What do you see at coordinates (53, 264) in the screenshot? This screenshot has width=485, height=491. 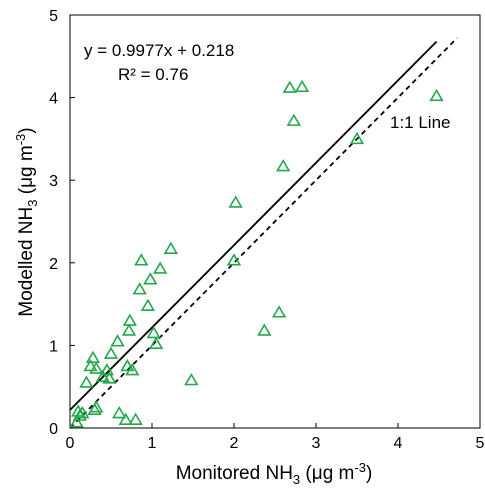 I see `y-tick-label: 2` at bounding box center [53, 264].